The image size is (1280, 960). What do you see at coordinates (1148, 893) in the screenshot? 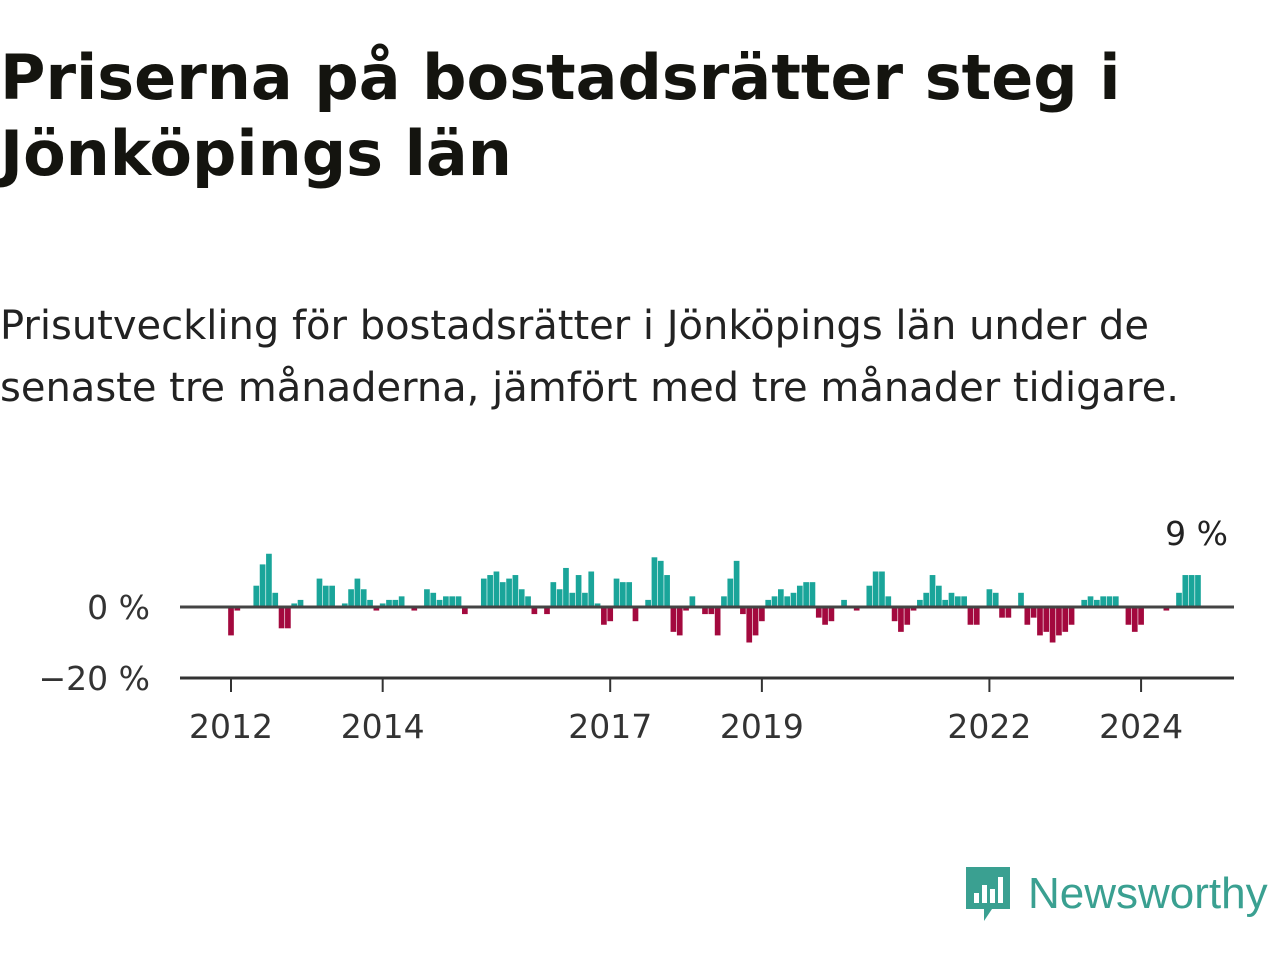
I see `brand-name: Newsworthy` at bounding box center [1148, 893].